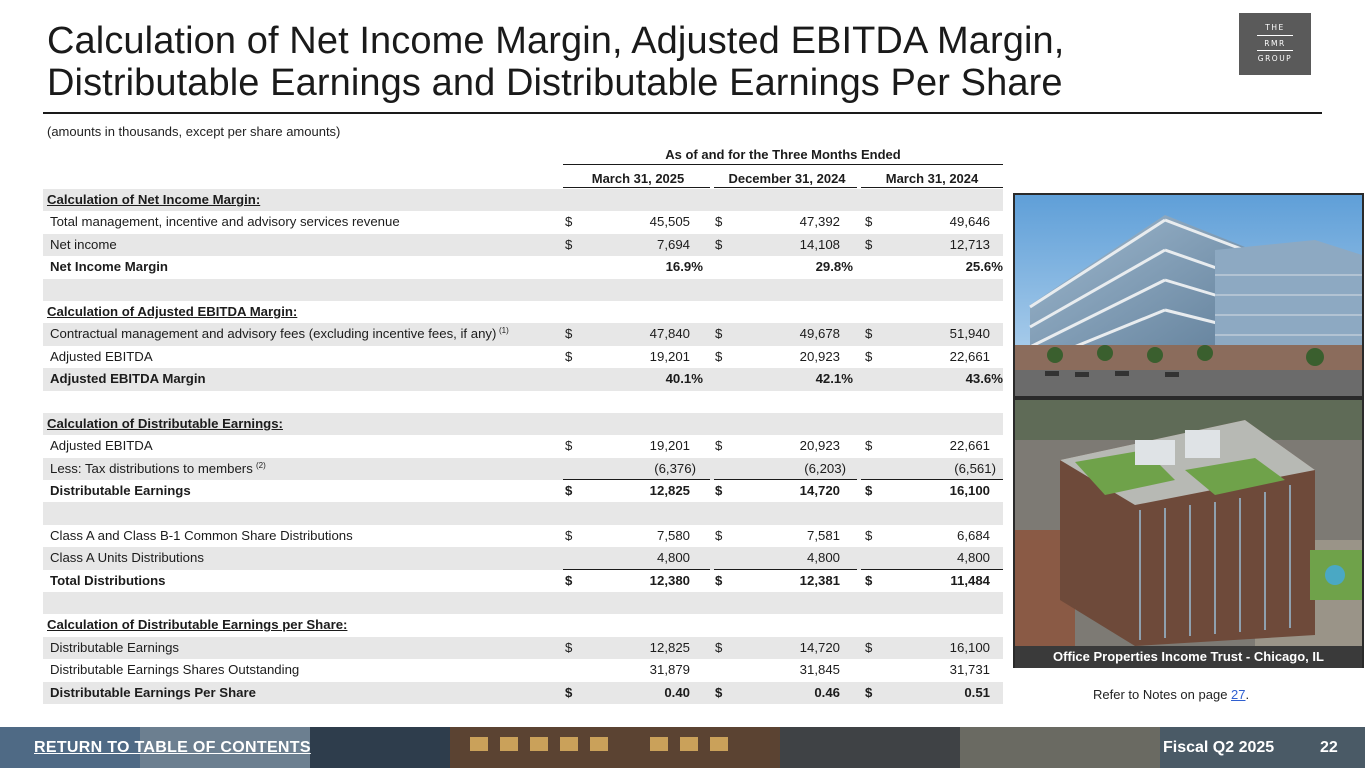 The height and width of the screenshot is (768, 1365). What do you see at coordinates (153, 692) in the screenshot?
I see `row-label: Distributable Earnings Per Share` at bounding box center [153, 692].